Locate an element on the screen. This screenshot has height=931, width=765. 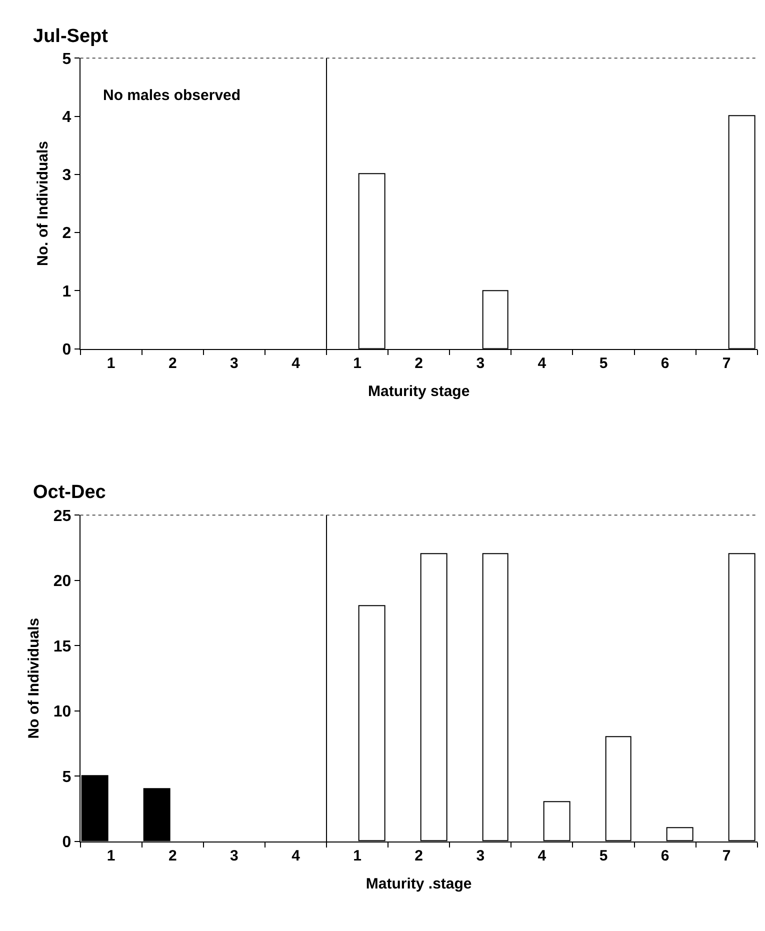
y-tick-label: 20 is located at coordinates (62, 581).